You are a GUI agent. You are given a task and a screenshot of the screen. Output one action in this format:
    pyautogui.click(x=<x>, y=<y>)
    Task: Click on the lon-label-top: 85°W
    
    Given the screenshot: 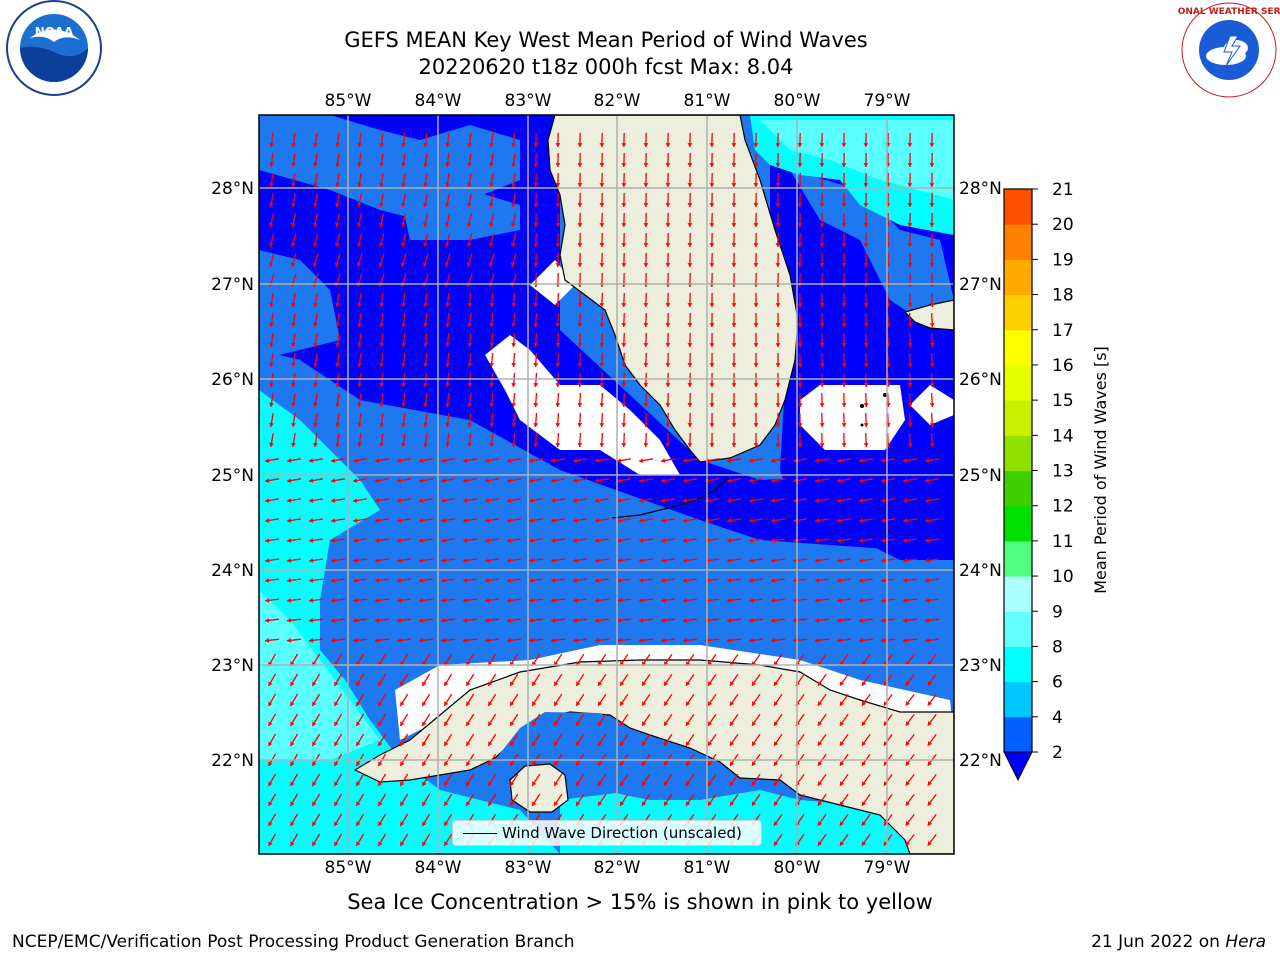 What is the action you would take?
    pyautogui.click(x=348, y=101)
    